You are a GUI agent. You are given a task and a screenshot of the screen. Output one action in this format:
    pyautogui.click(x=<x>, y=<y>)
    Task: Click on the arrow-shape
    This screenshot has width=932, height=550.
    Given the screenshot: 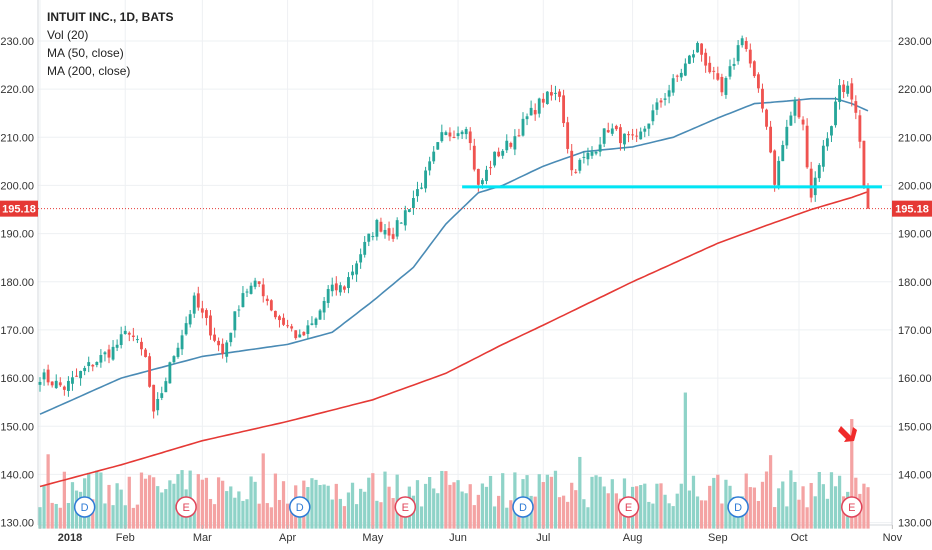 What is the action you would take?
    pyautogui.click(x=847, y=434)
    